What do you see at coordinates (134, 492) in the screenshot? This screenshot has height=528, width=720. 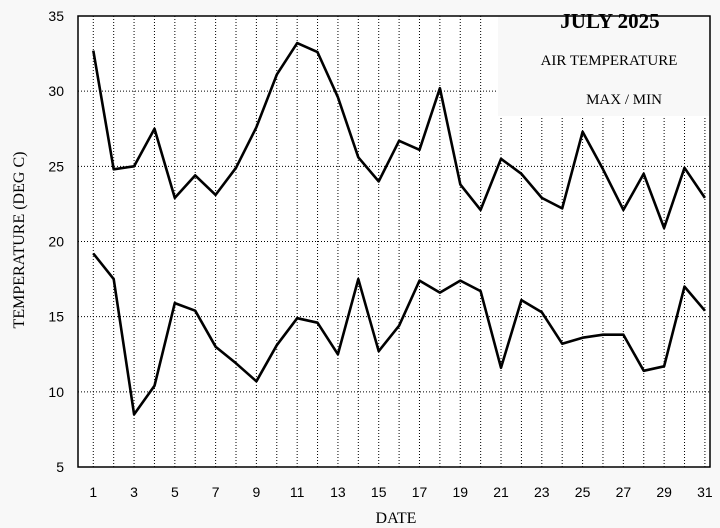 I see `x-tick-label: 3` at bounding box center [134, 492].